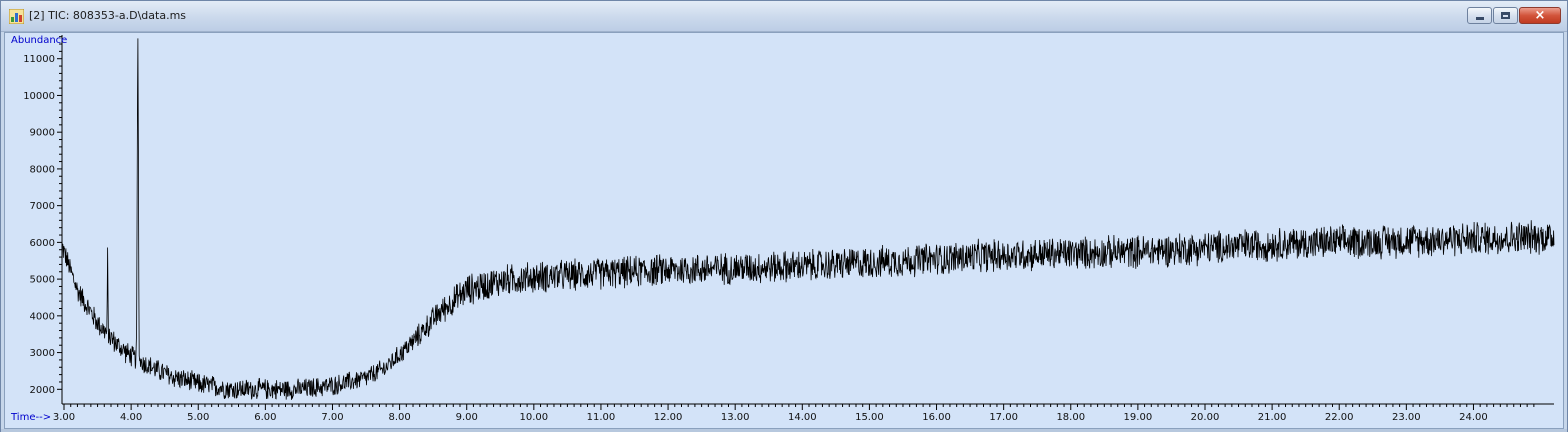  What do you see at coordinates (42, 280) in the screenshot?
I see `y-tick-label: 5000` at bounding box center [42, 280].